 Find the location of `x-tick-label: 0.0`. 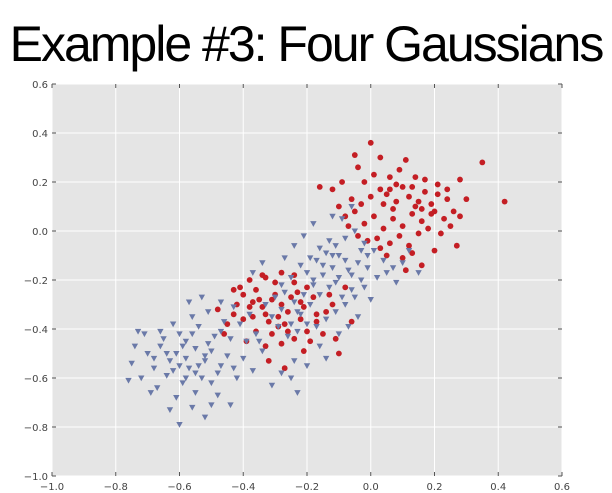

x-tick-label: 0.0 is located at coordinates (371, 487).